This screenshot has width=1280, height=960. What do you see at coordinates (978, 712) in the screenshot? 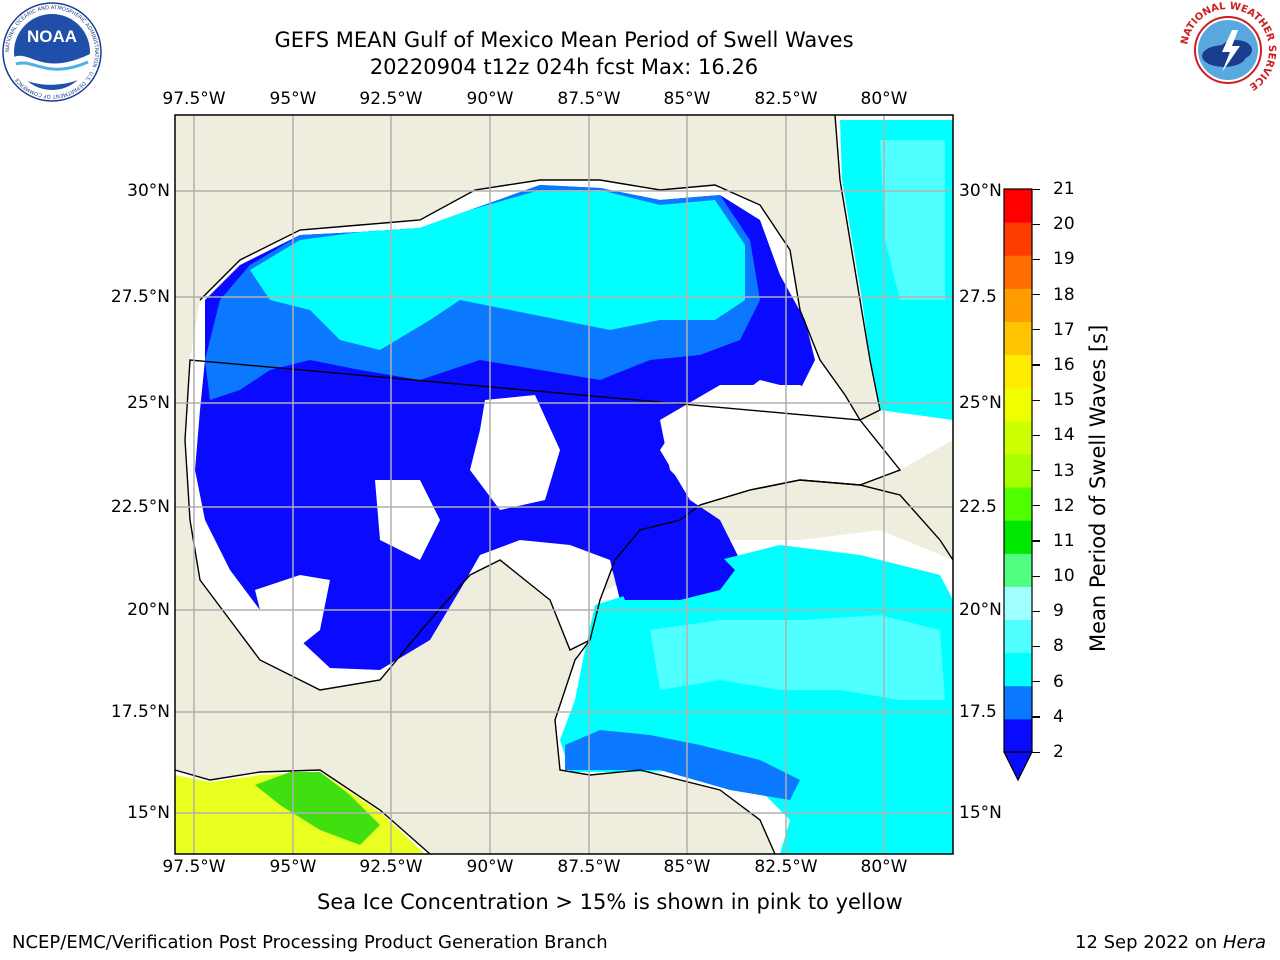
I see `lat-label-right: 17.5` at bounding box center [978, 712].